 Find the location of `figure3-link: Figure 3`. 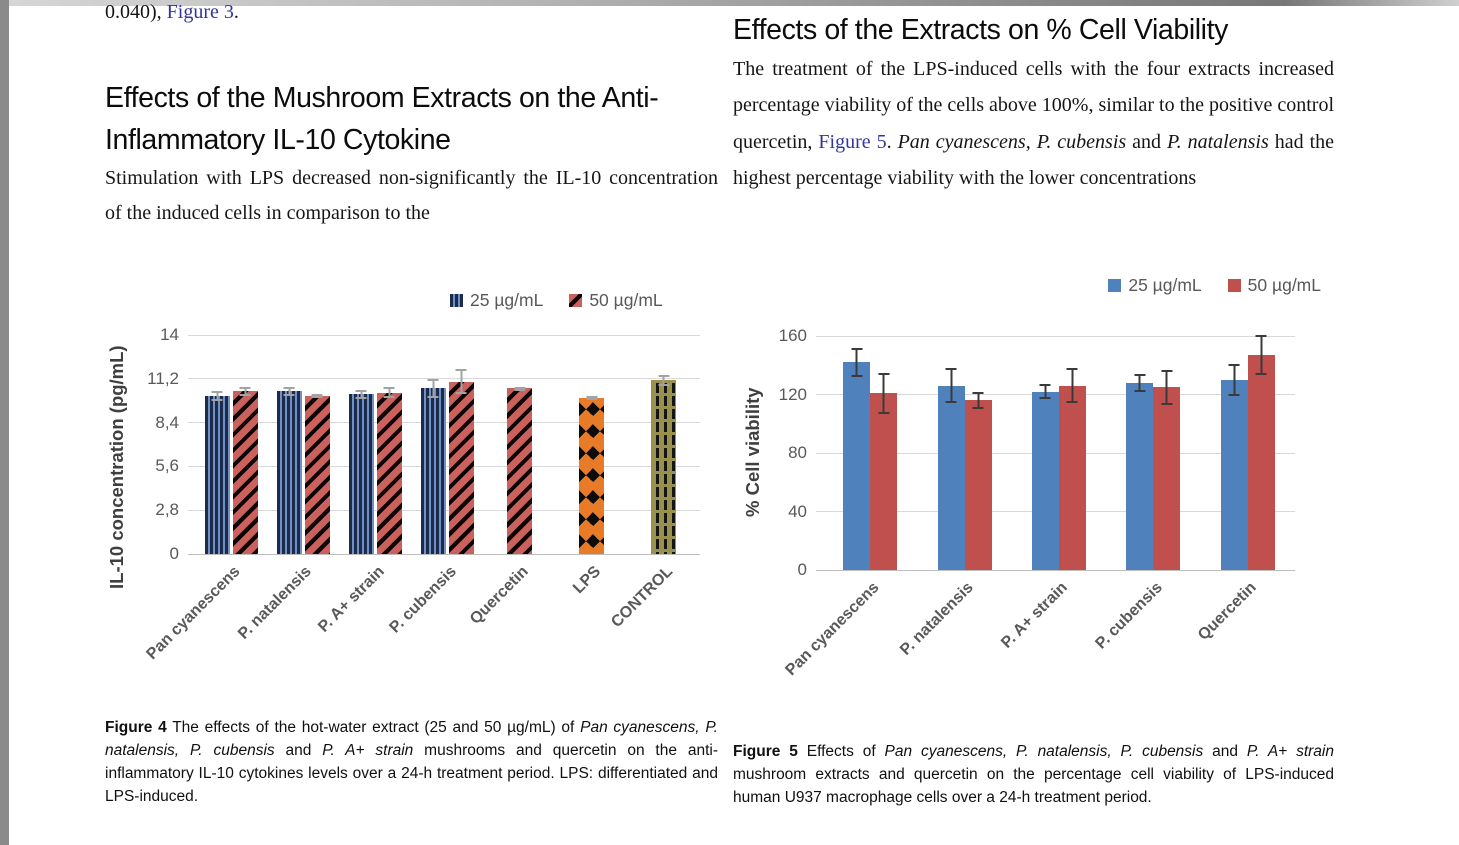

figure3-link: Figure 3 is located at coordinates (200, 12).